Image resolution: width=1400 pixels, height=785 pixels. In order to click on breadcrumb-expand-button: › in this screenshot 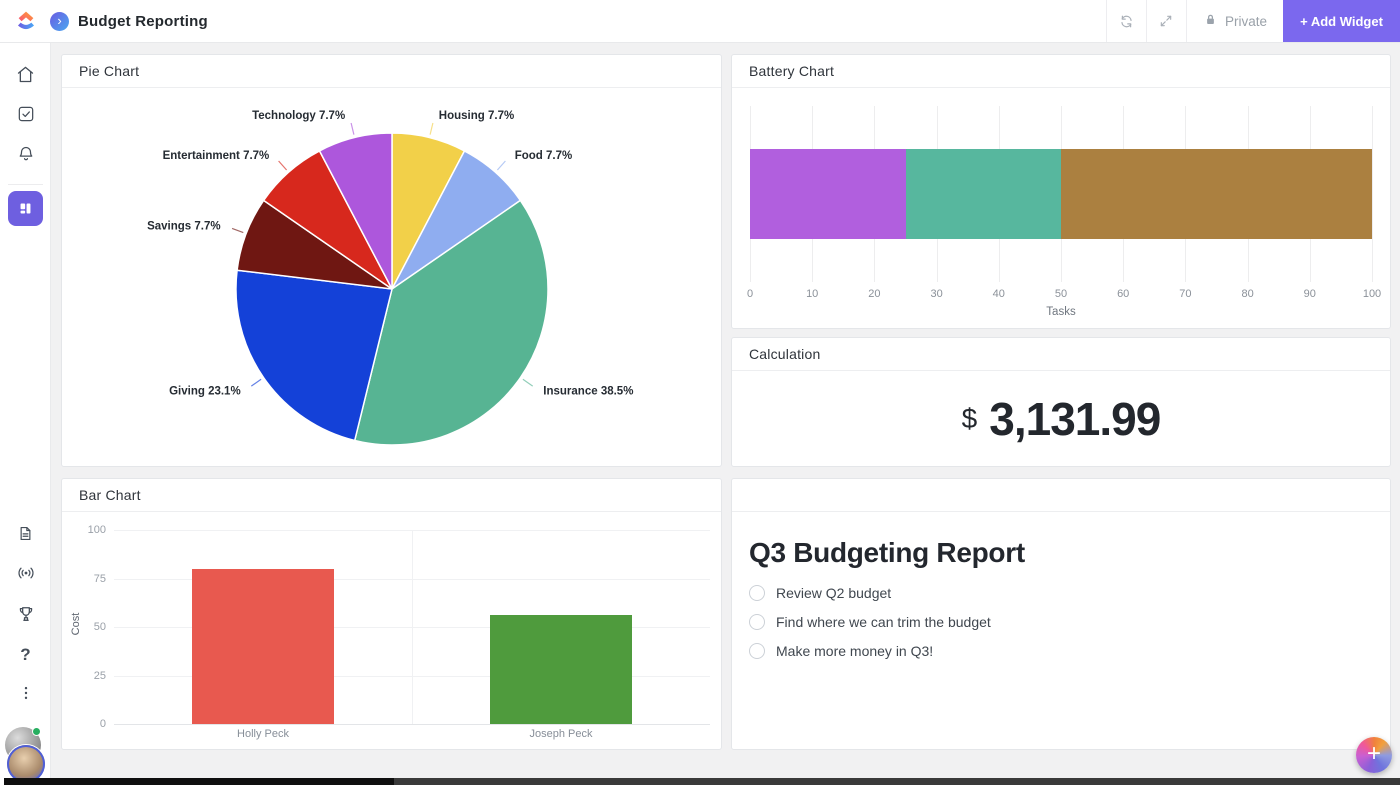, I will do `click(59, 21)`.